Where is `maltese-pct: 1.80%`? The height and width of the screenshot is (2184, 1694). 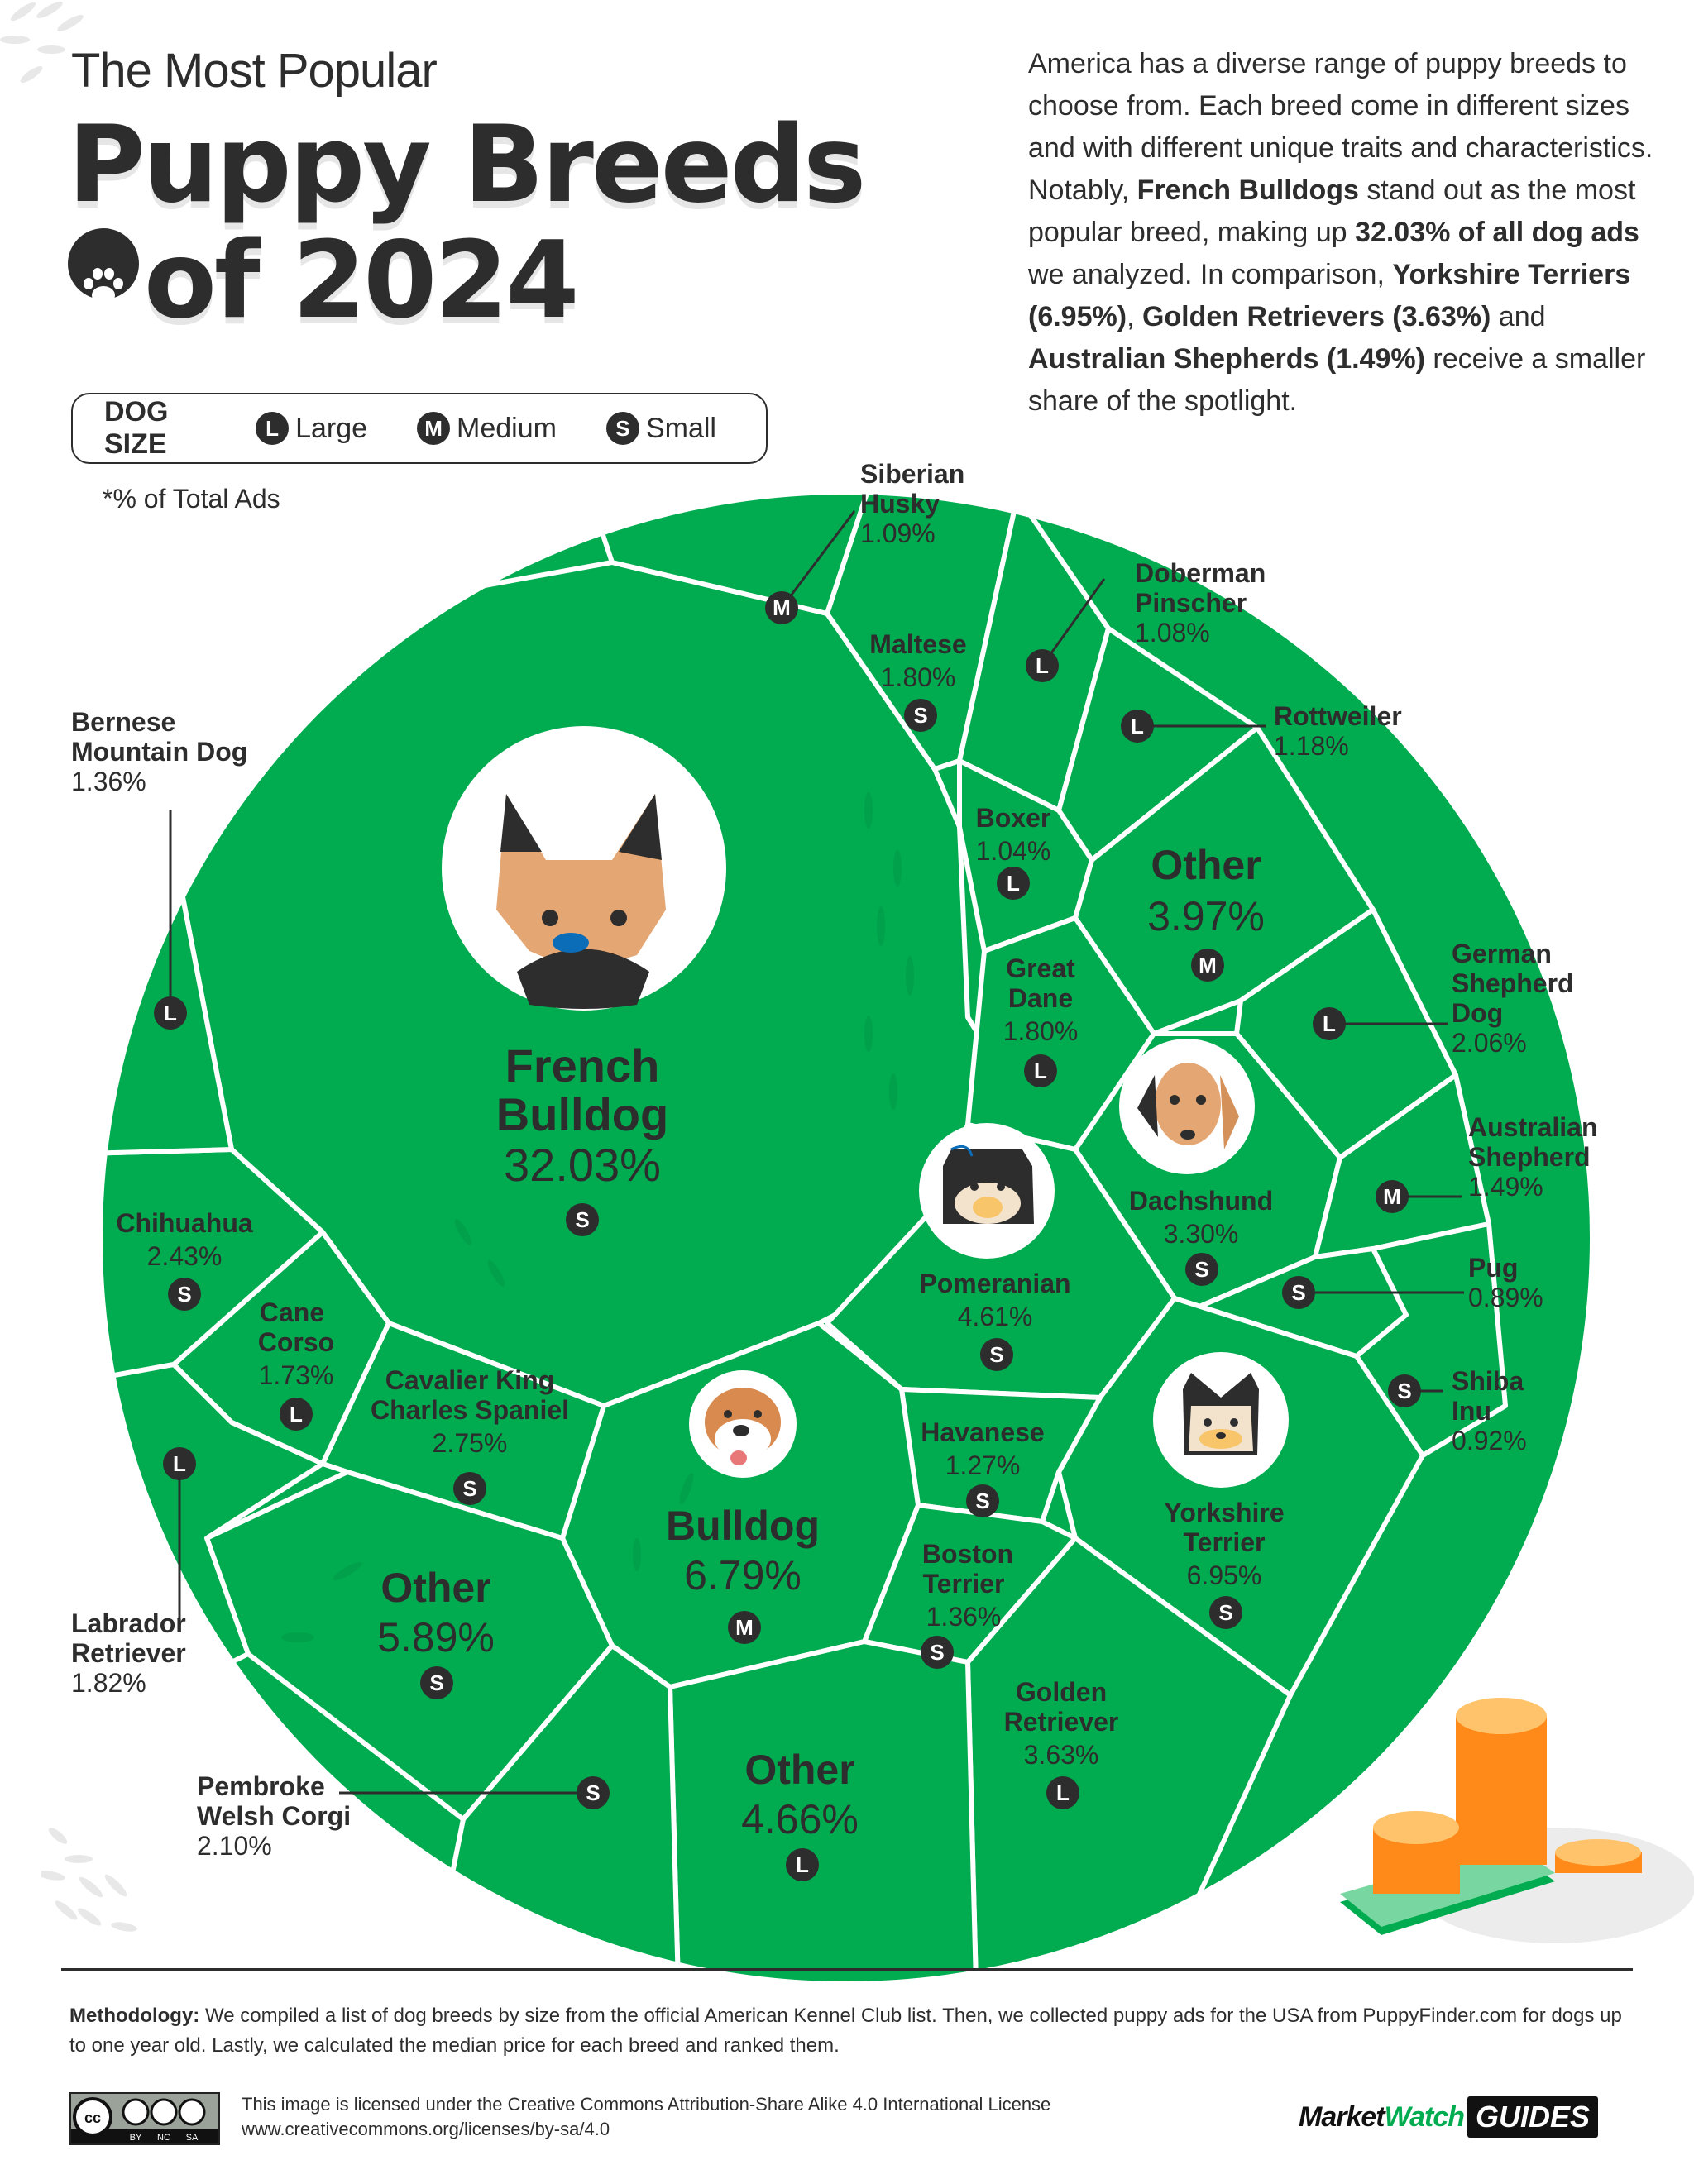 maltese-pct: 1.80% is located at coordinates (918, 677).